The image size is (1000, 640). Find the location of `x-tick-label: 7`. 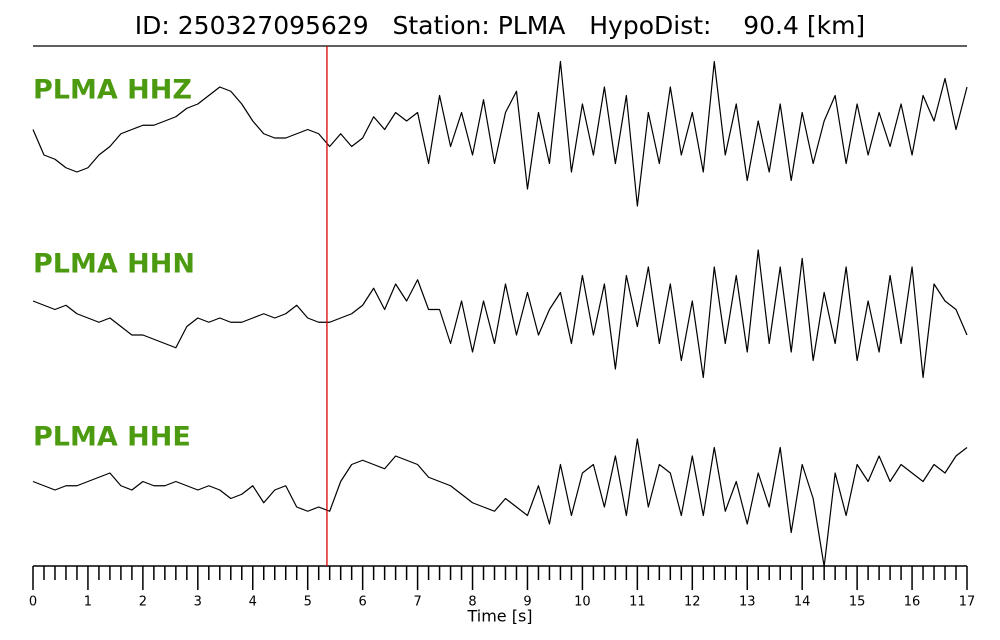

x-tick-label: 7 is located at coordinates (417, 602).